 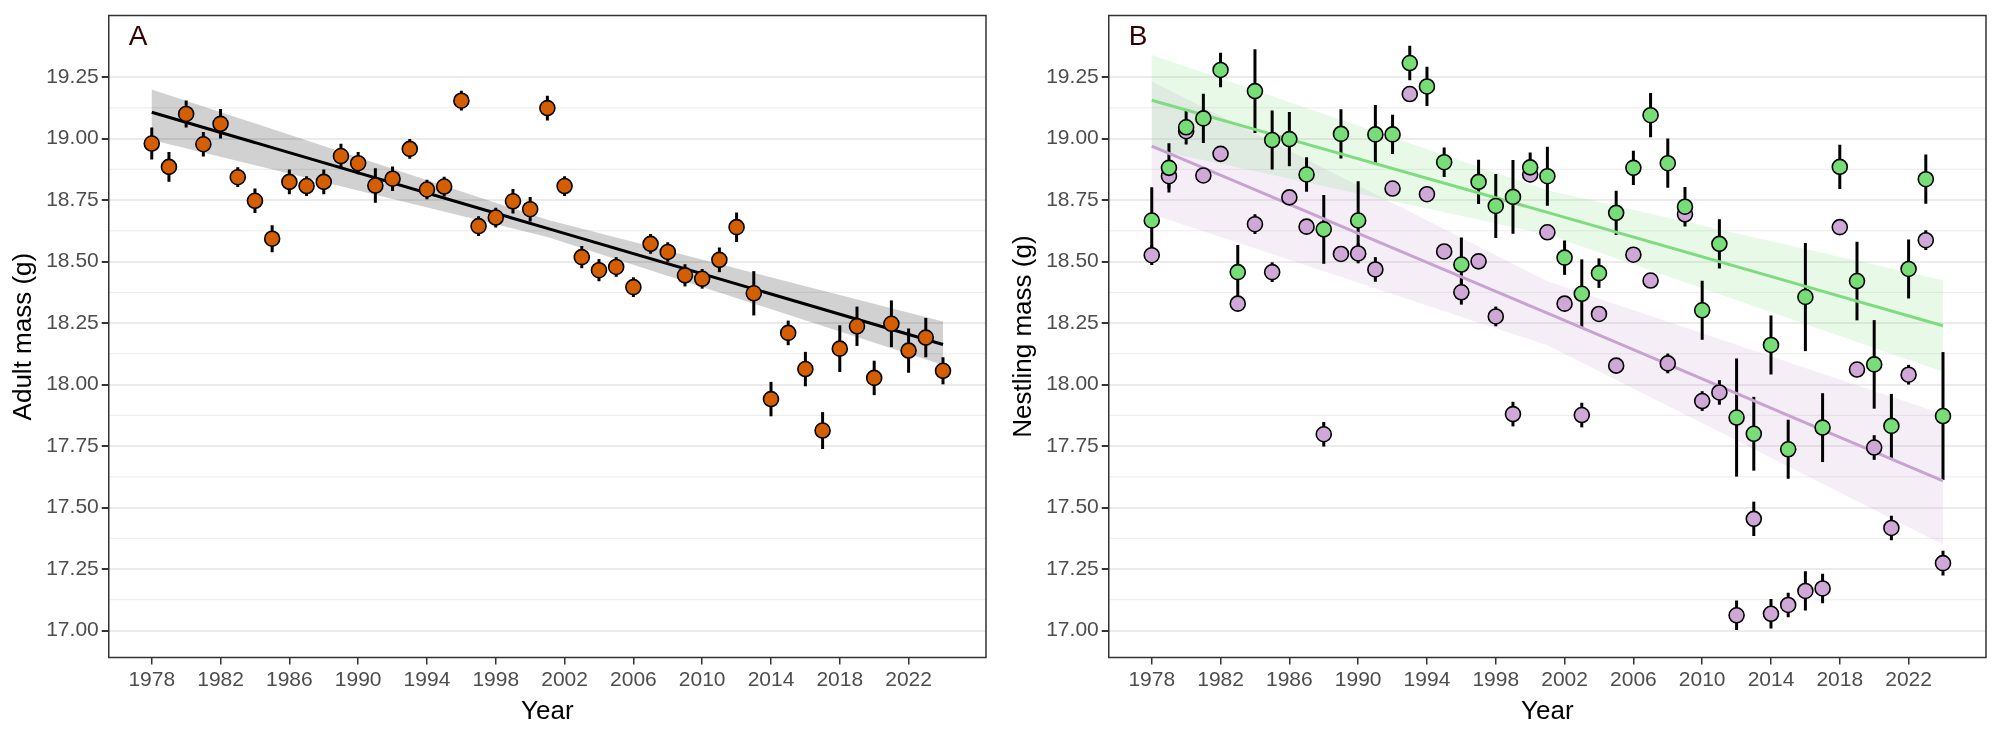 I want to click on y-tick-label: 18.75, so click(x=72, y=198).